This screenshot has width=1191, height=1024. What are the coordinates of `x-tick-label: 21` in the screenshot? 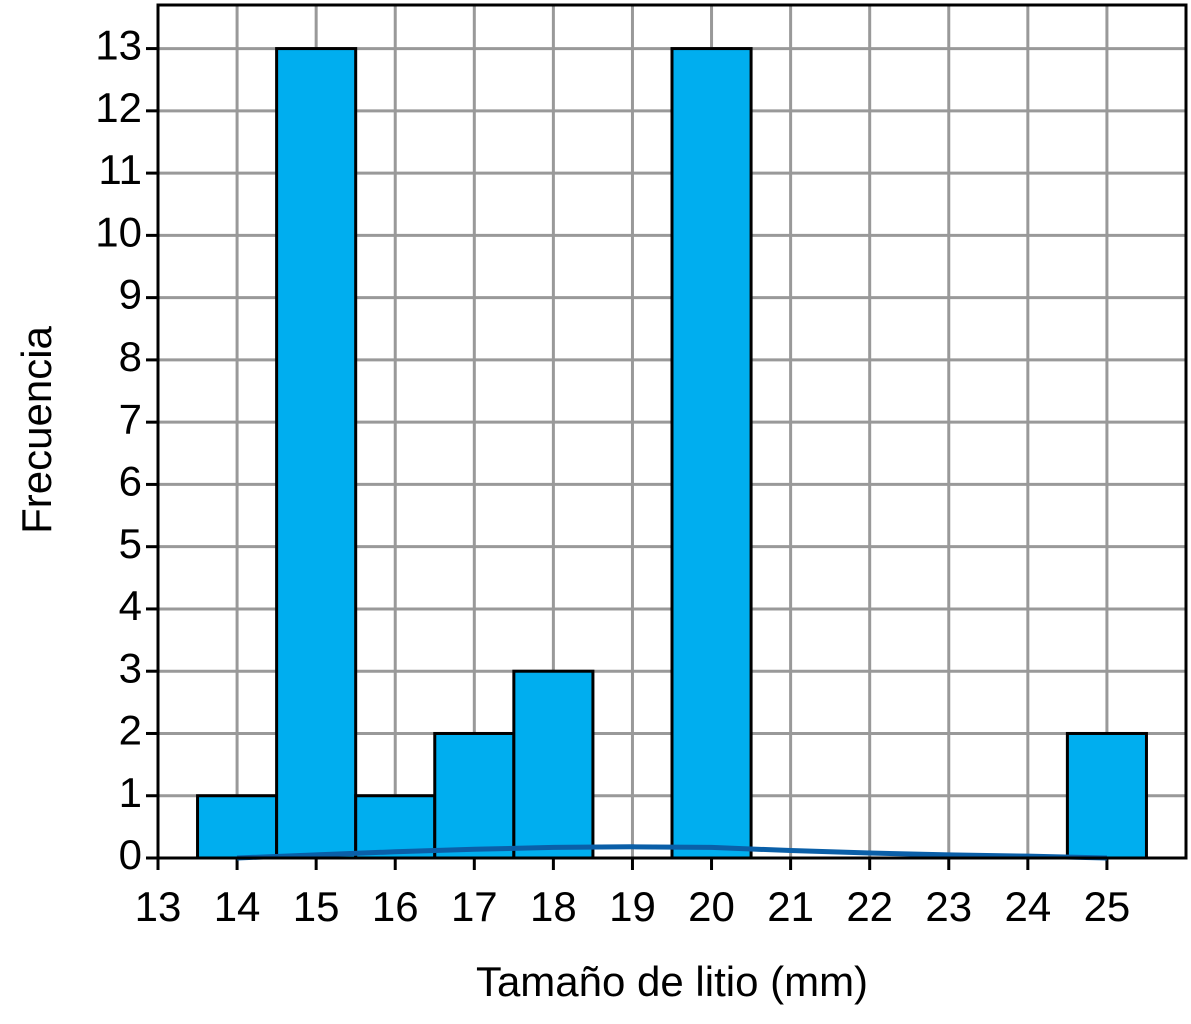 It's located at (790, 906).